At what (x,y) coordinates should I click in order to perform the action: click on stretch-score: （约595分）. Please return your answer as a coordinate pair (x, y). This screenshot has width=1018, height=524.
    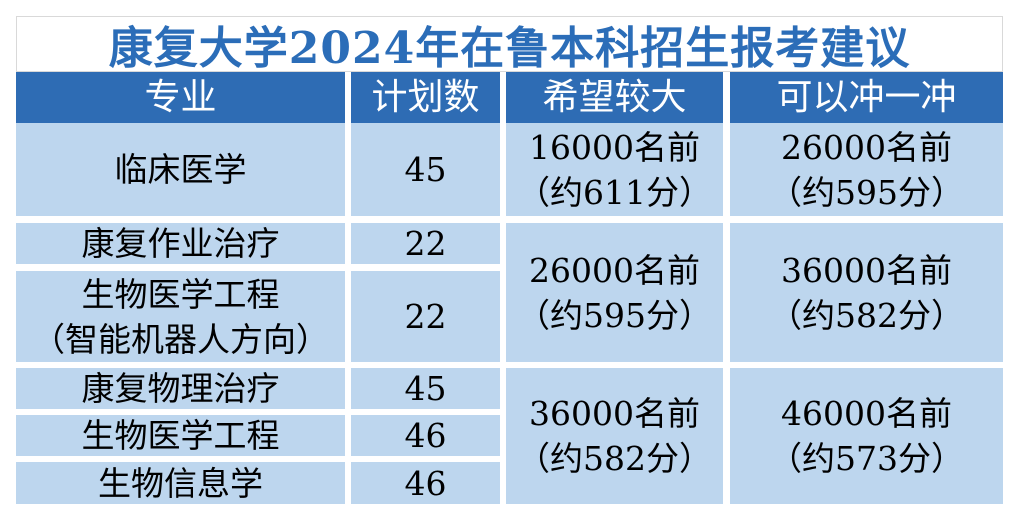
    Looking at the image, I should click on (866, 192).